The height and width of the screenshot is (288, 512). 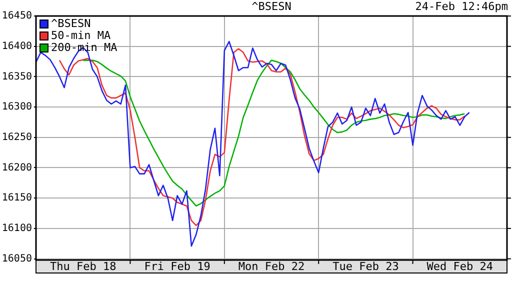 What do you see at coordinates (81, 35) in the screenshot?
I see `legend-label: 50-min MA` at bounding box center [81, 35].